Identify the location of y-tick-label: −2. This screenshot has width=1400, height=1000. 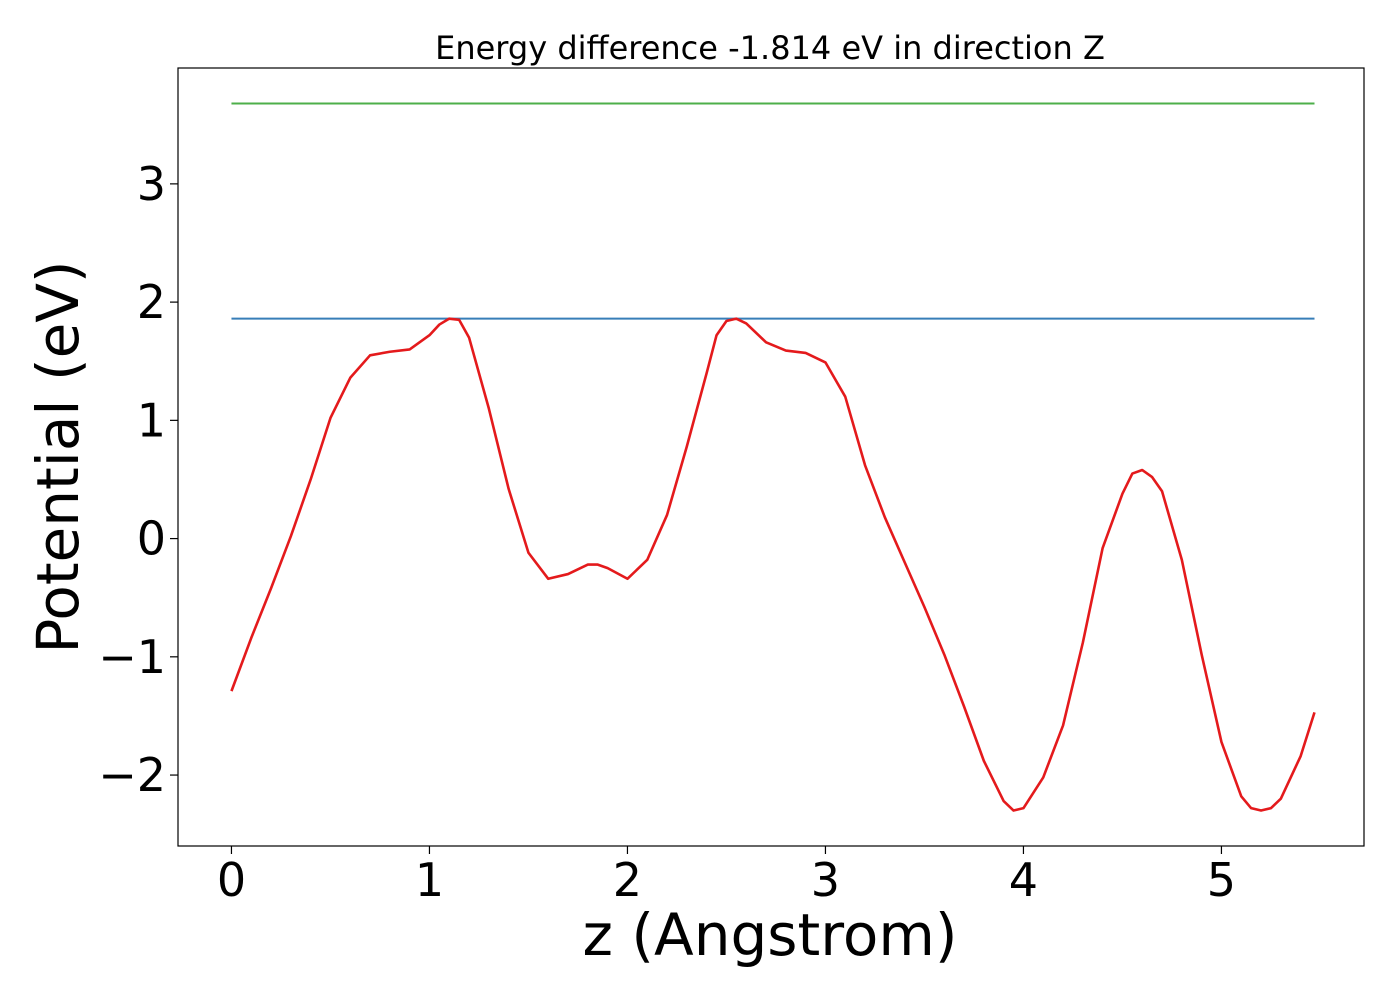
(132, 775).